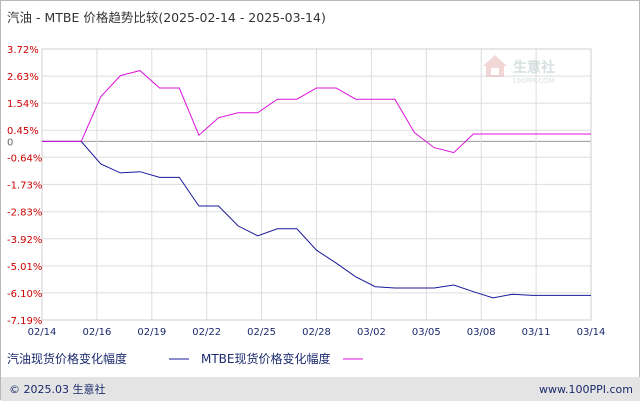 The image size is (640, 406). I want to click on y-tick-label: 0.45%, so click(23, 131).